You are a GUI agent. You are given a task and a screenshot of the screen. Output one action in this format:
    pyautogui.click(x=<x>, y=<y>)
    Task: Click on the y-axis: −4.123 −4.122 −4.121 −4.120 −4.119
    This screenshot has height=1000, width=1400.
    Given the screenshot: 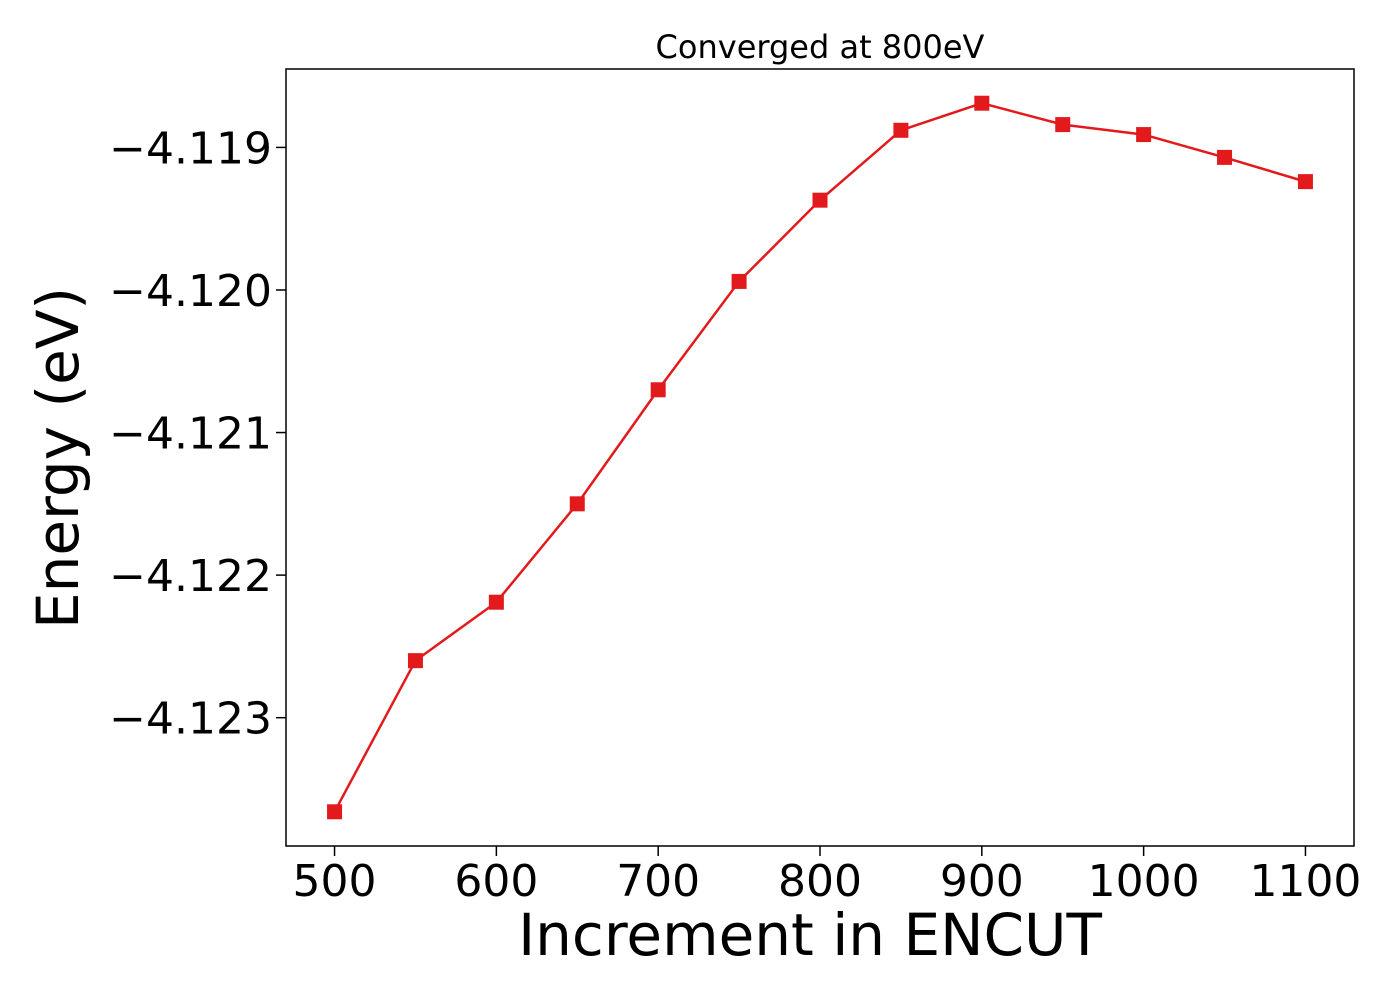 What is the action you would take?
    pyautogui.click(x=197, y=434)
    